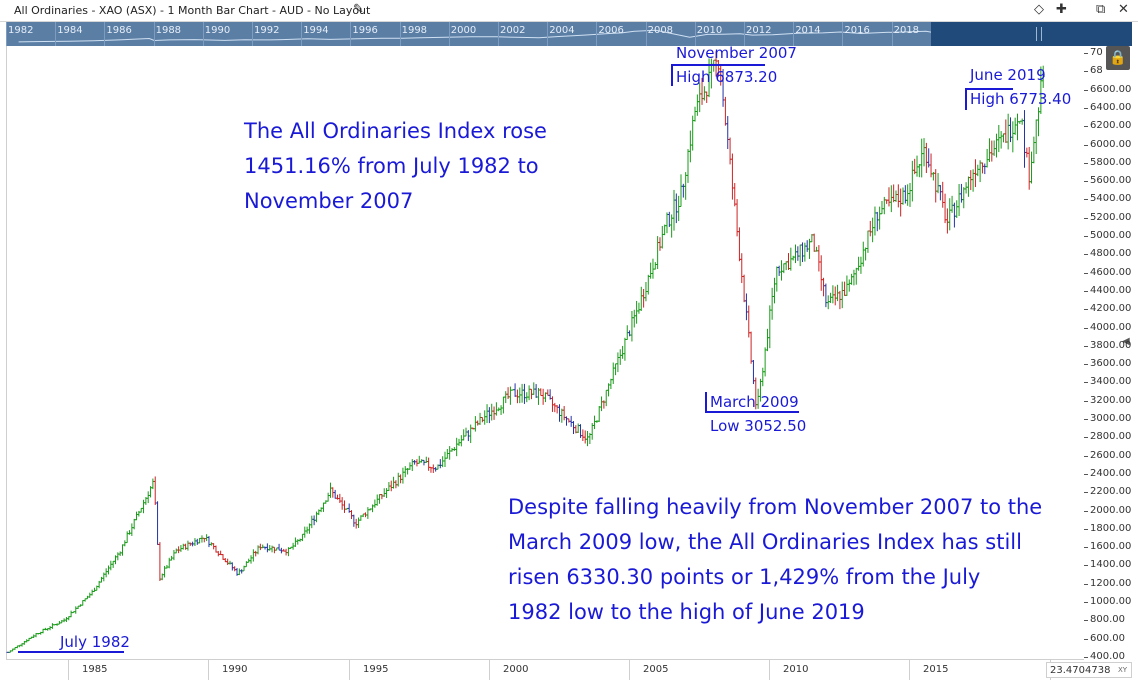 The height and width of the screenshot is (680, 1138). What do you see at coordinates (1111, 528) in the screenshot?
I see `y-axis-tick-label: 1800.00` at bounding box center [1111, 528].